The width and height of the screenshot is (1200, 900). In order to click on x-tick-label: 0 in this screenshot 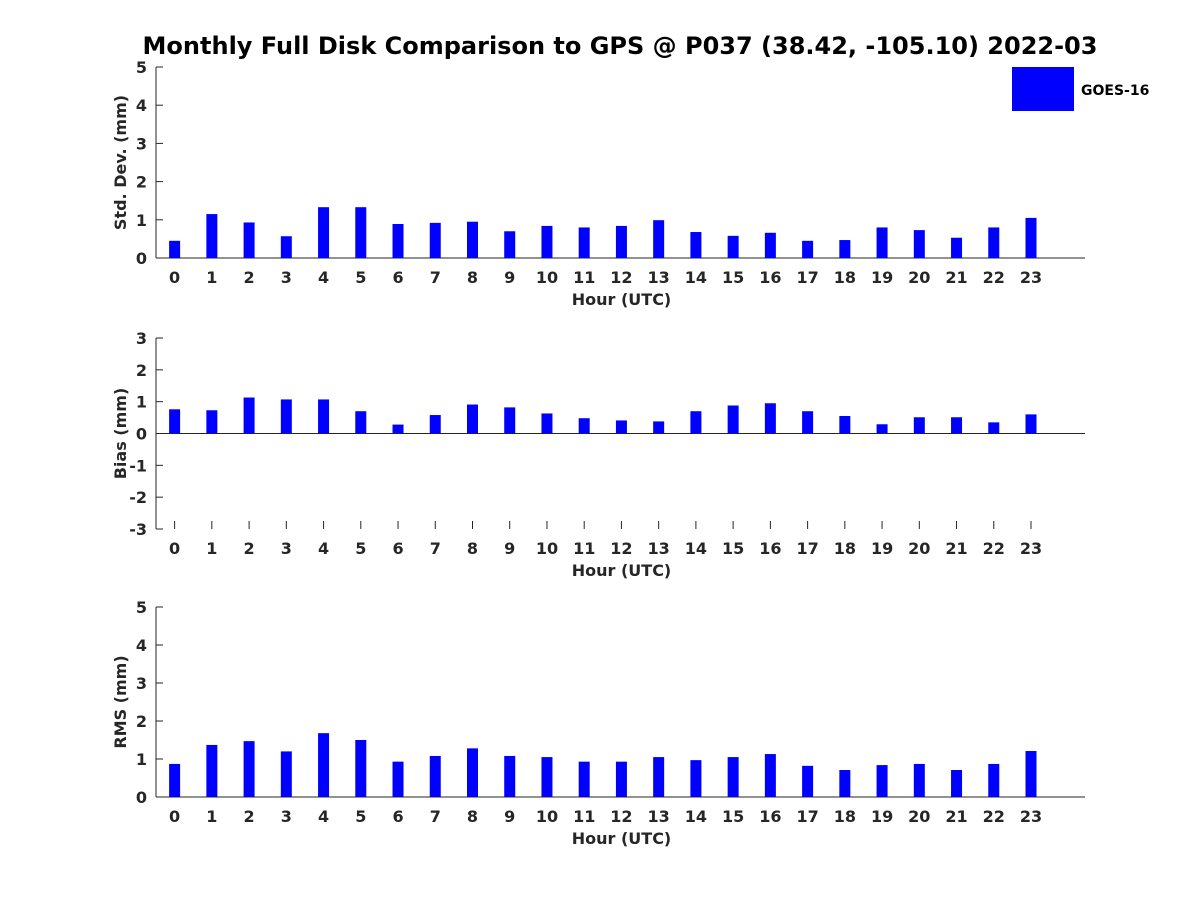, I will do `click(174, 816)`.